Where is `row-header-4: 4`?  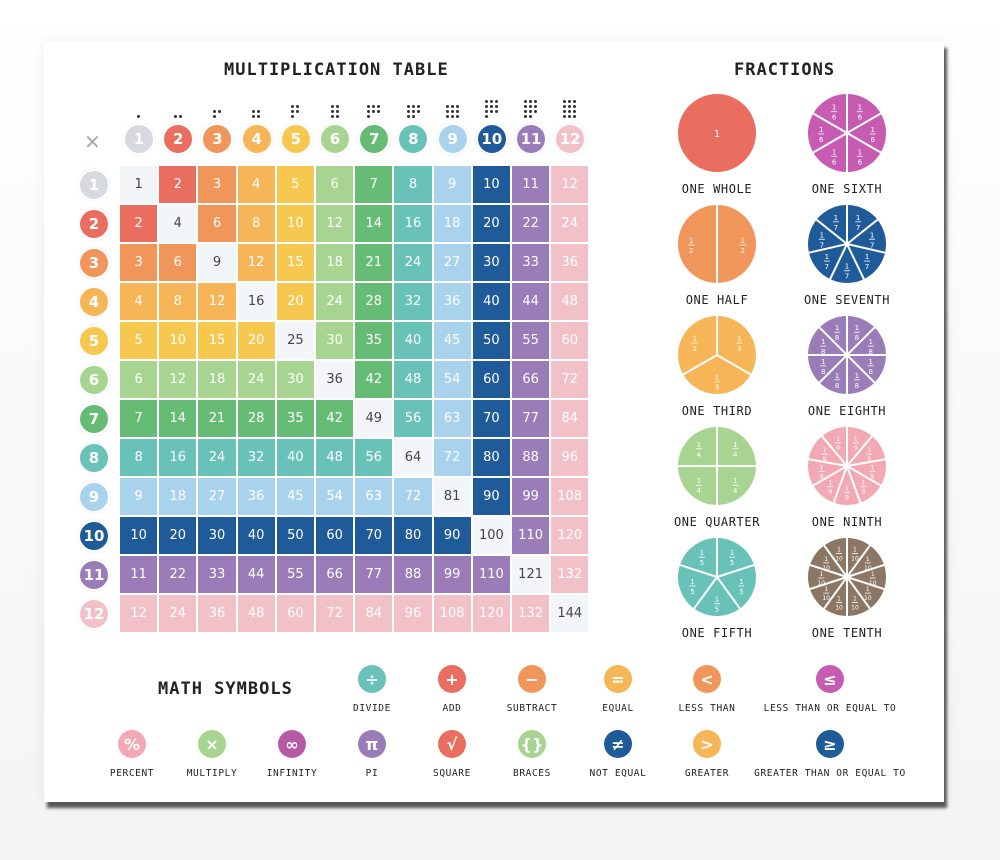 row-header-4: 4 is located at coordinates (94, 302).